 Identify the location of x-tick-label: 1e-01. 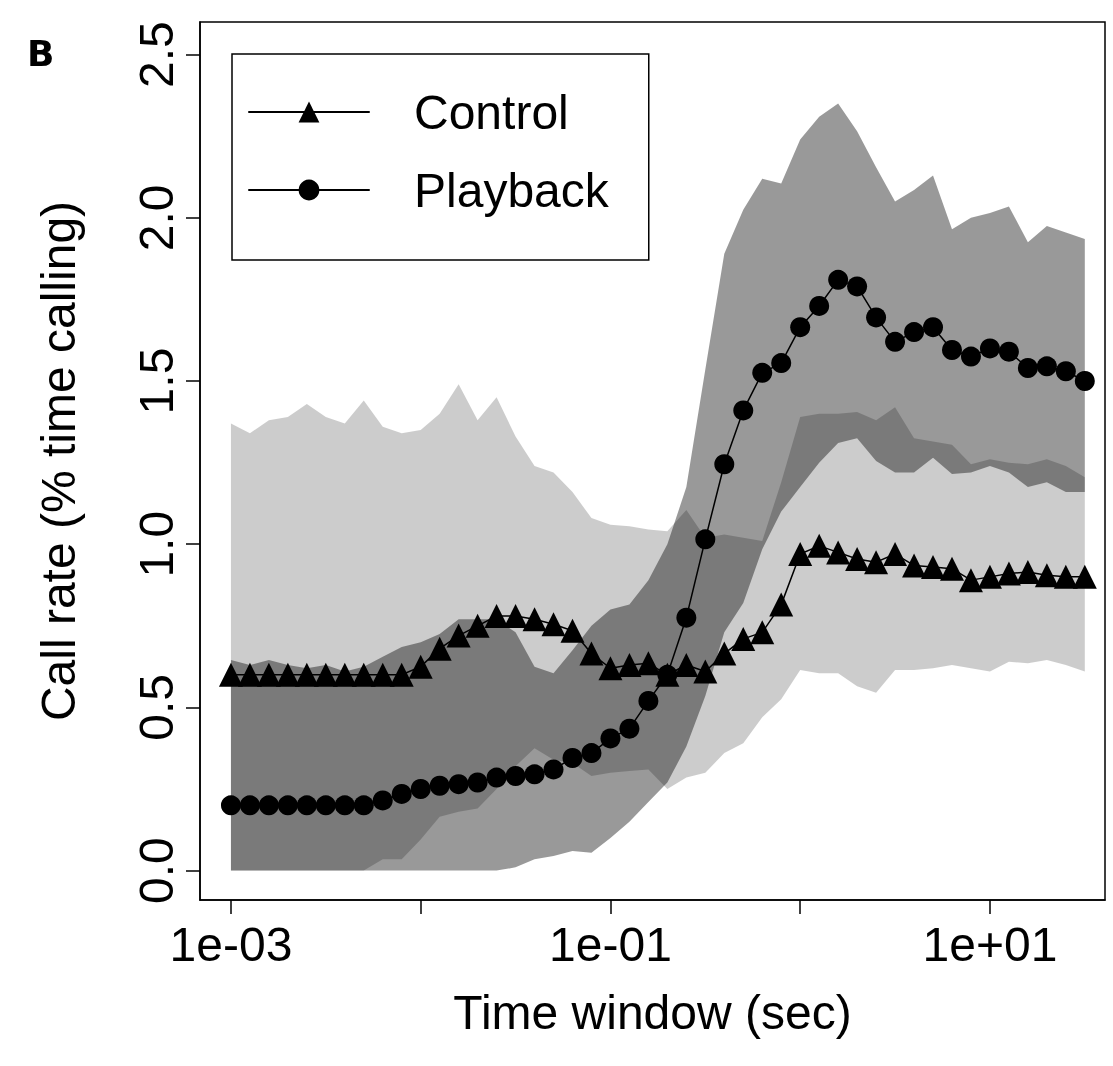
(610, 944).